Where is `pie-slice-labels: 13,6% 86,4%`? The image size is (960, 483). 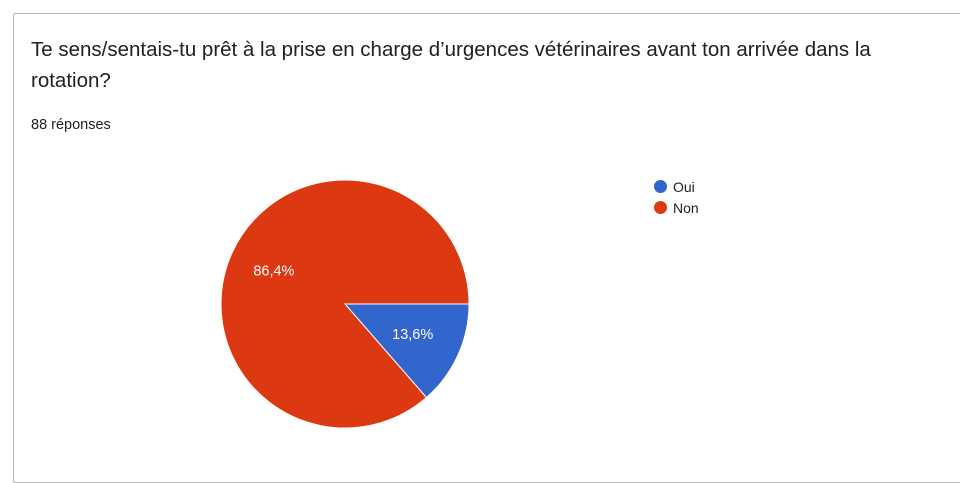 pie-slice-labels: 13,6% 86,4% is located at coordinates (343, 303).